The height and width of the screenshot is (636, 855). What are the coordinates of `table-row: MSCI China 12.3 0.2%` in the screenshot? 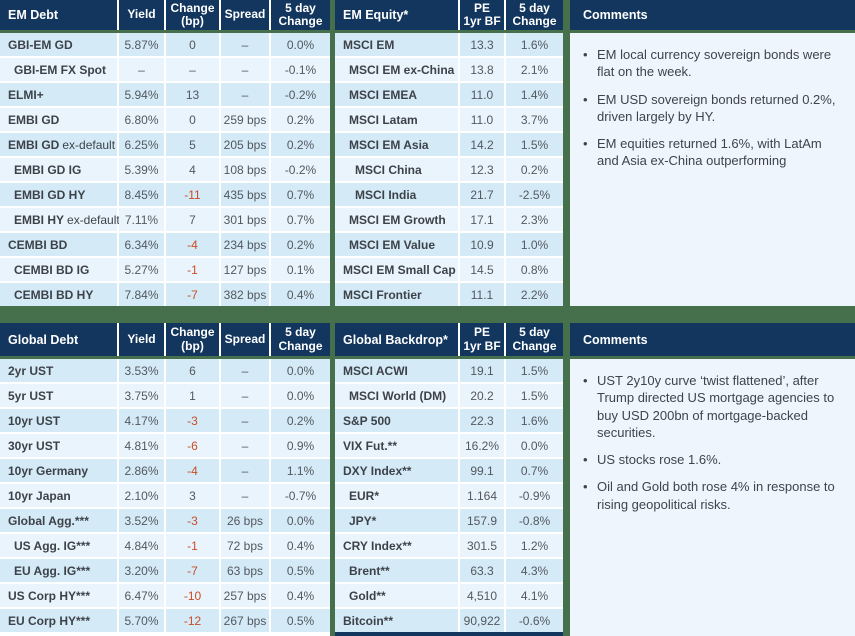 It's located at (449, 169).